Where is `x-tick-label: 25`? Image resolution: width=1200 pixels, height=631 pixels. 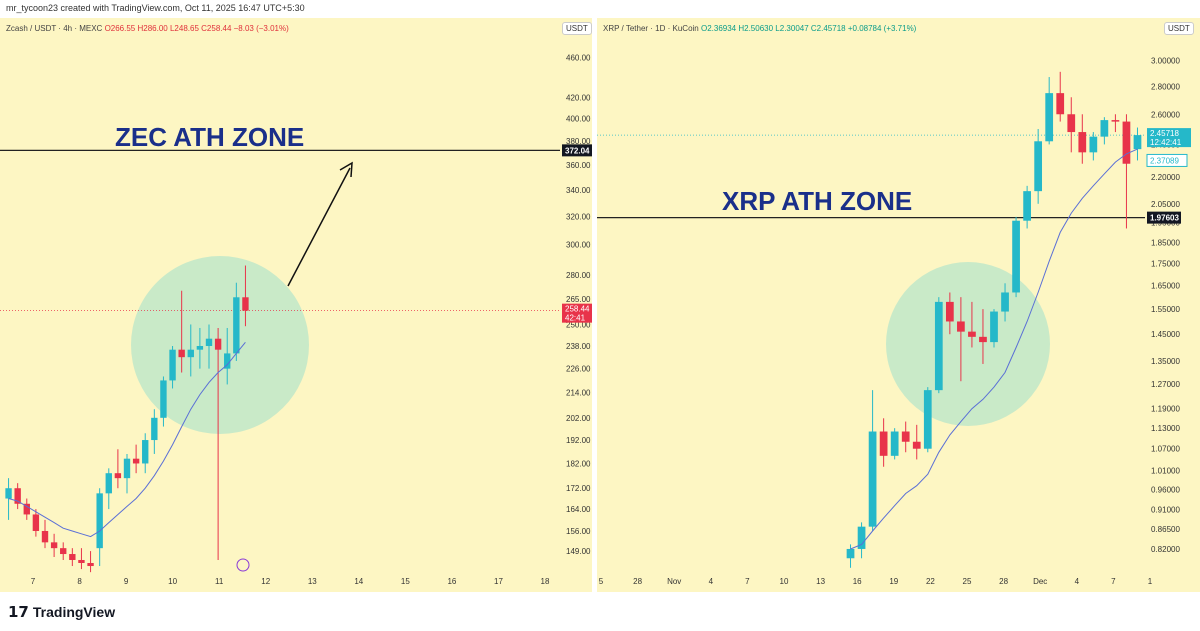 x-tick-label: 25 is located at coordinates (967, 581).